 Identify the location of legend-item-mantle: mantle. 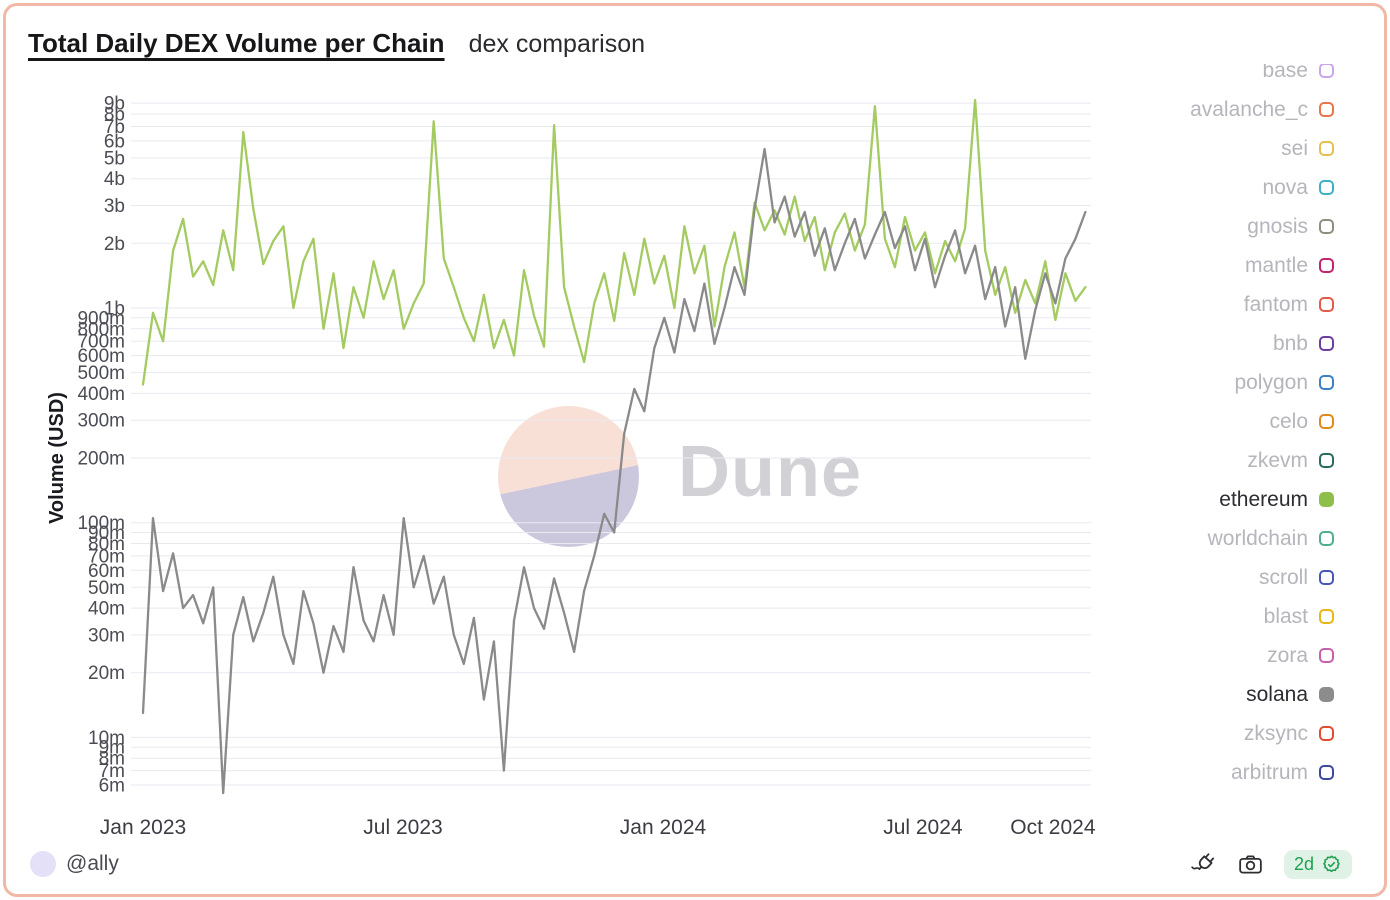
(1262, 265).